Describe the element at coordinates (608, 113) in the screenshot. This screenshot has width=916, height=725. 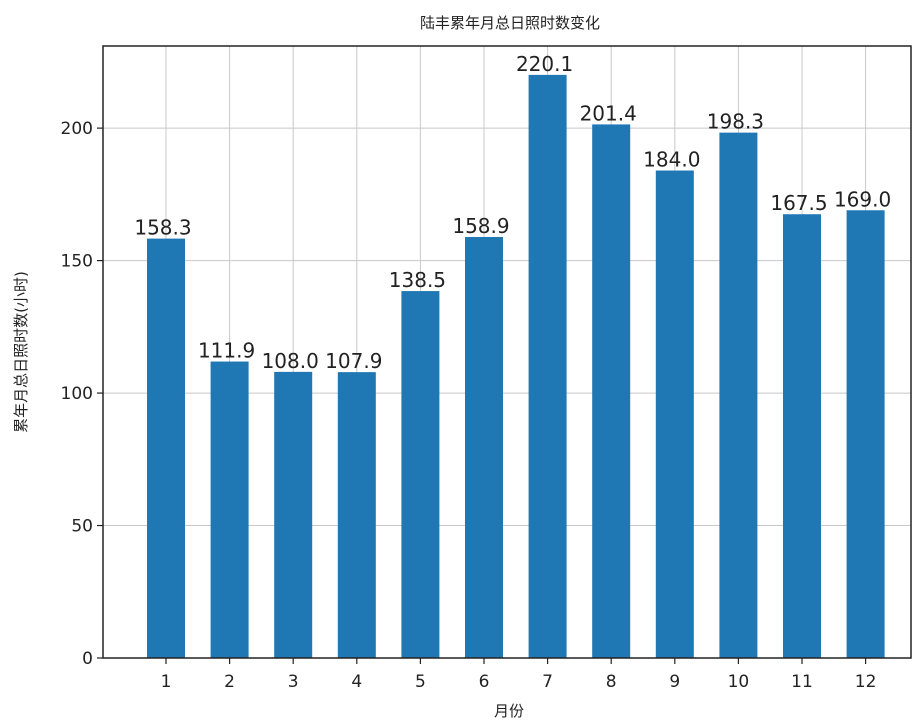
I see `data-label: 201.4` at that location.